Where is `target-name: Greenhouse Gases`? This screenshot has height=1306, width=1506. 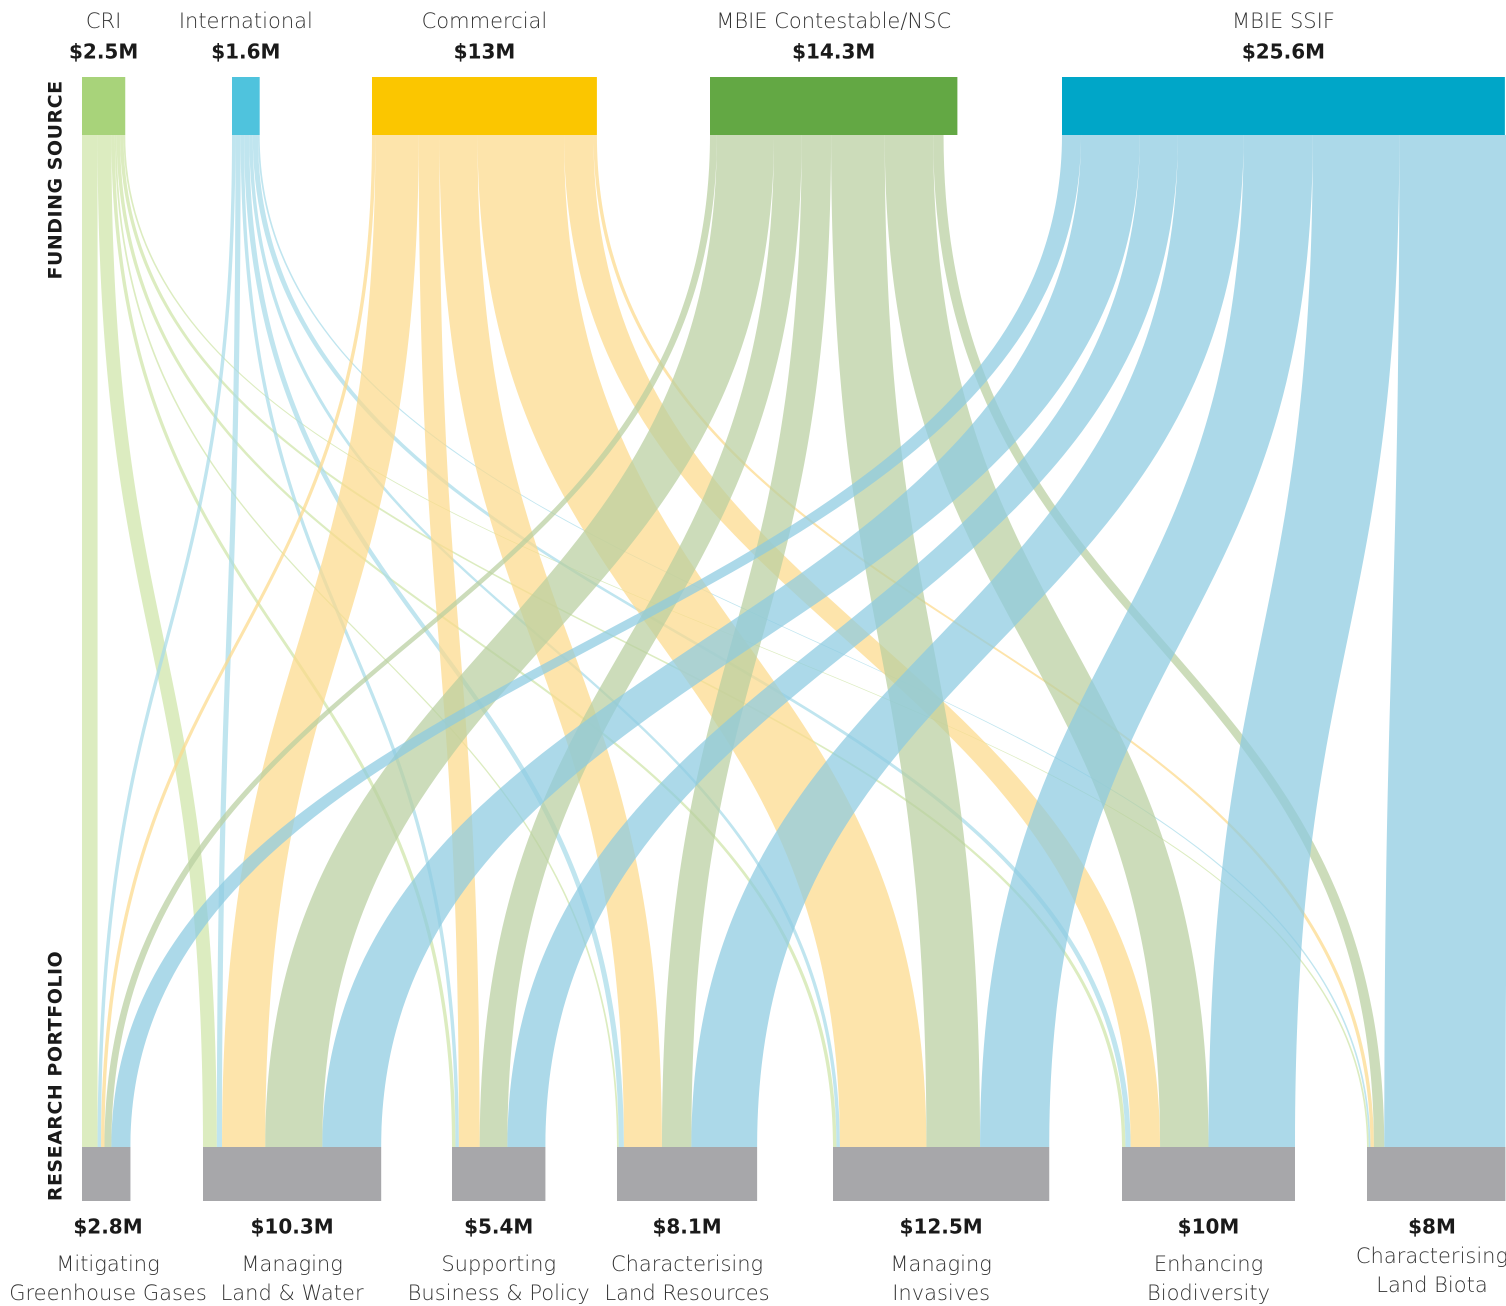 target-name: Greenhouse Gases is located at coordinates (108, 1293).